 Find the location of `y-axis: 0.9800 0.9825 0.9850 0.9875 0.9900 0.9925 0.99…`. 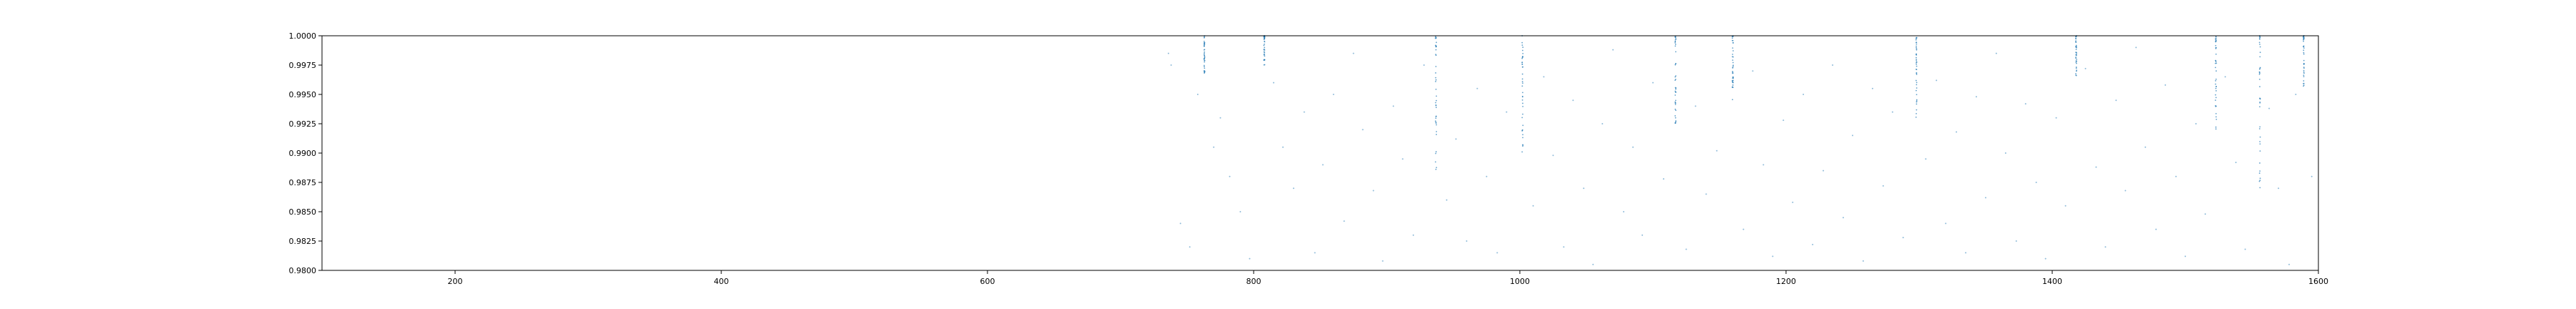

y-axis: 0.9800 0.9825 0.9850 0.9875 0.9900 0.9925 0.99… is located at coordinates (305, 153).